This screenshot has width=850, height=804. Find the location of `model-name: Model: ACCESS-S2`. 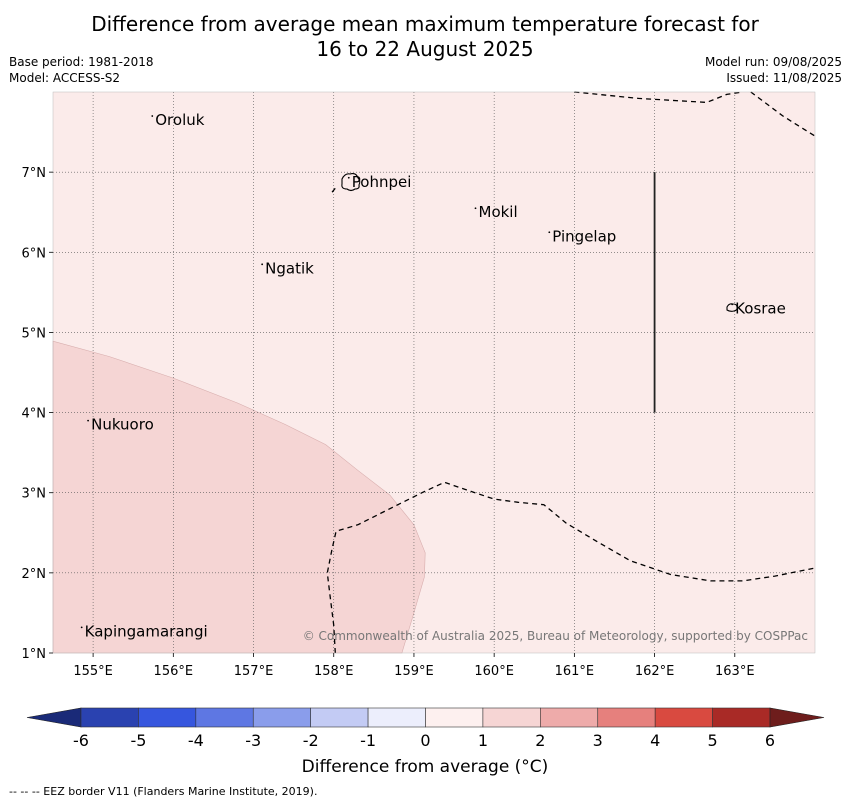

model-name: Model: ACCESS-S2 is located at coordinates (65, 78).